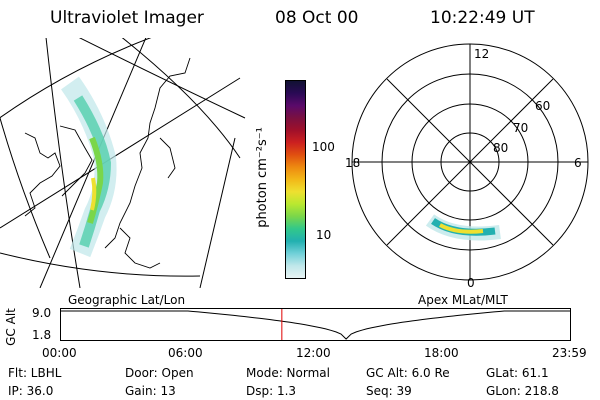 This screenshot has height=400, width=600. Describe the element at coordinates (127, 300) in the screenshot. I see `timeline-left-title: Geographic Lat/Lon` at that location.